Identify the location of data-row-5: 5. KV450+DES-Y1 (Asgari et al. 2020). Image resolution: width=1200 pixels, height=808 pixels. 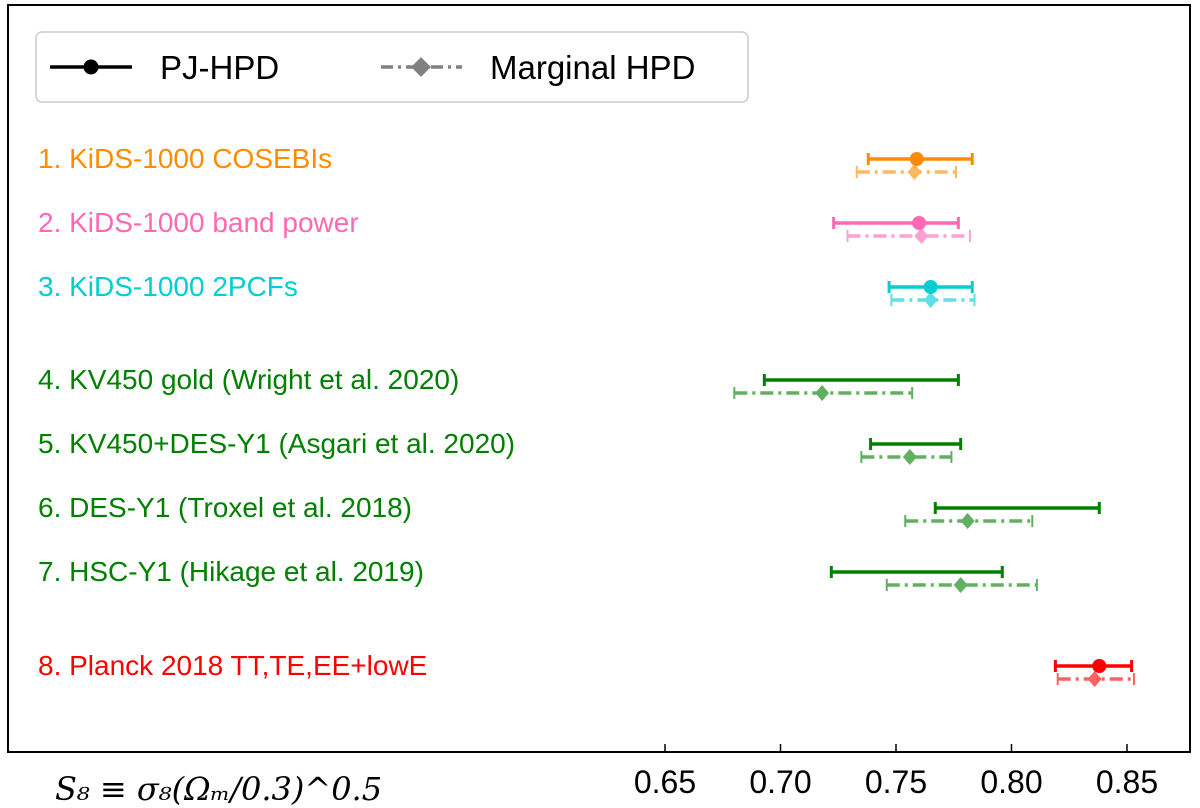
(500, 446).